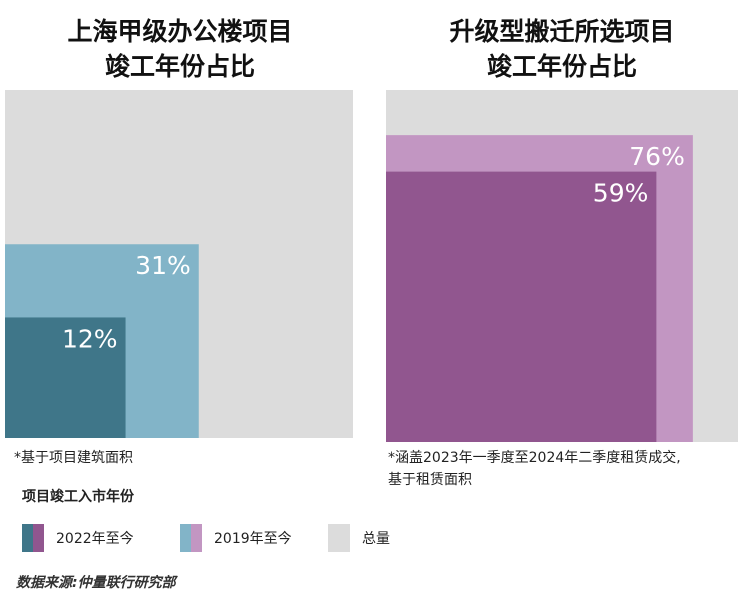 The width and height of the screenshot is (744, 607). Describe the element at coordinates (38, 538) in the screenshot. I see `legend-swatch-2022-purple` at that location.